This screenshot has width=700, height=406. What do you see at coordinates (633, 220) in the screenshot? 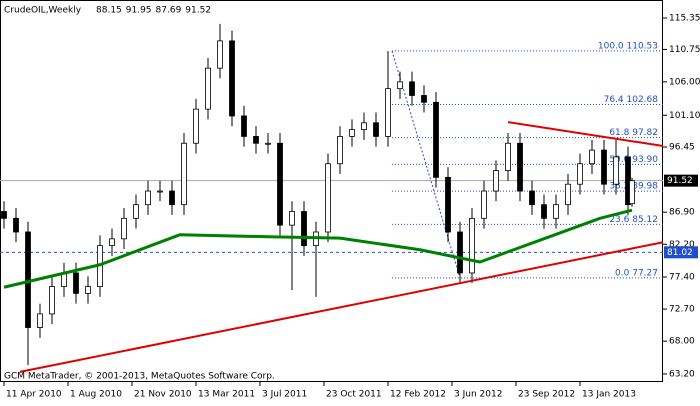
I see `fib-label: 23.6 85.12` at bounding box center [633, 220].